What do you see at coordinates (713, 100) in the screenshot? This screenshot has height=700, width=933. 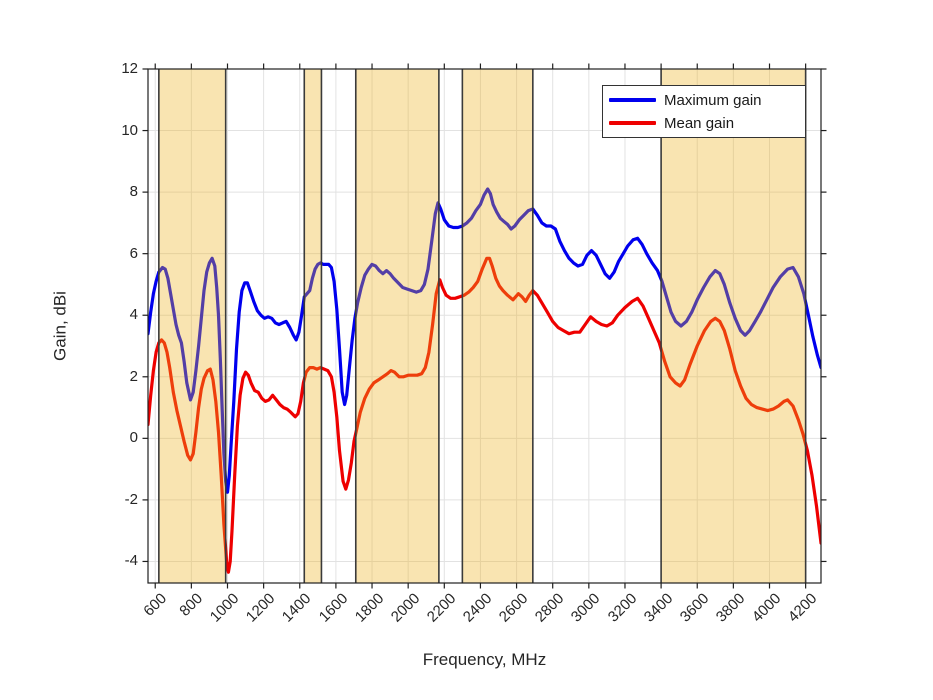 I see `legend-label: Maximum gain` at bounding box center [713, 100].